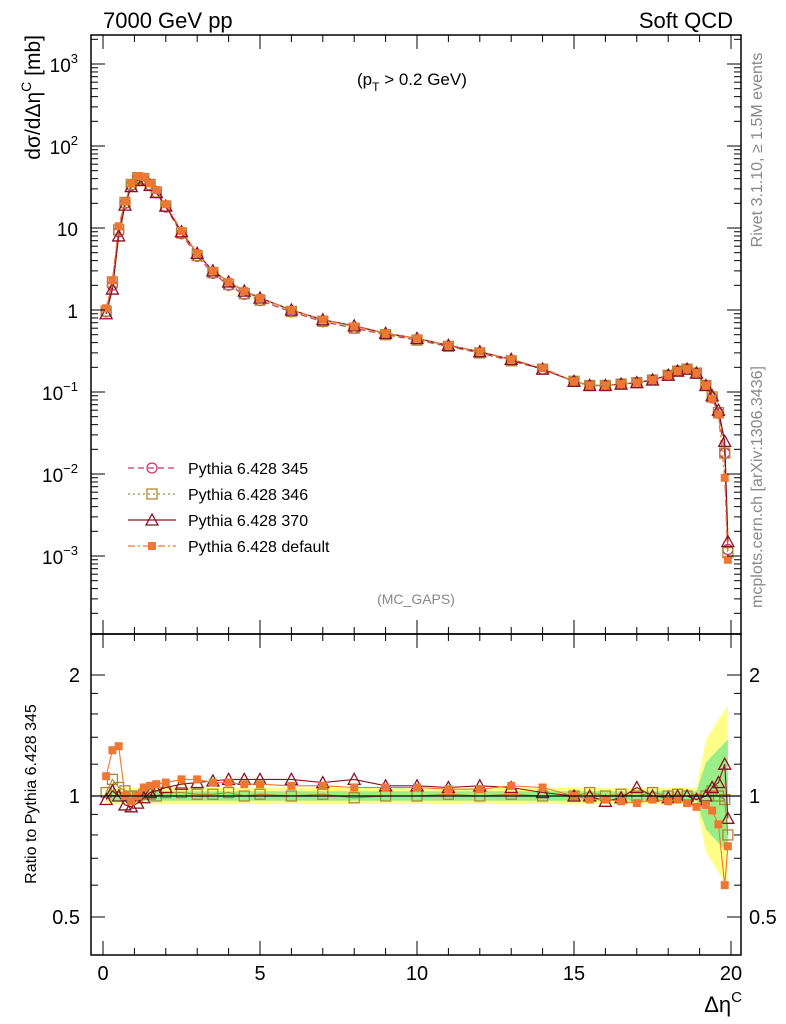  What do you see at coordinates (248, 469) in the screenshot?
I see `legend-label-0: Pythia 6.428 345` at bounding box center [248, 469].